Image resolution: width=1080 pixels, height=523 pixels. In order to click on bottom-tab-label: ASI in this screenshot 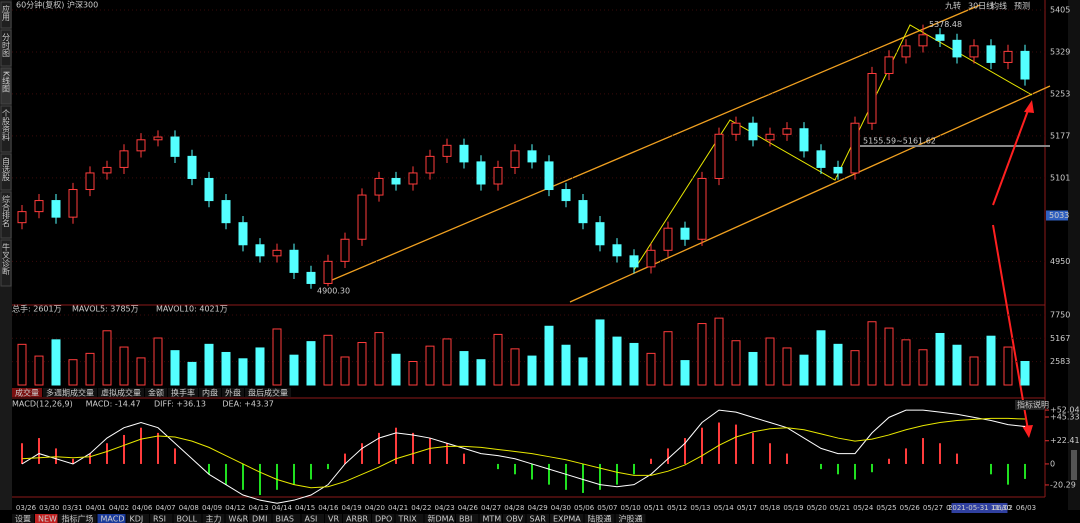, I will do `click(311, 519)`.